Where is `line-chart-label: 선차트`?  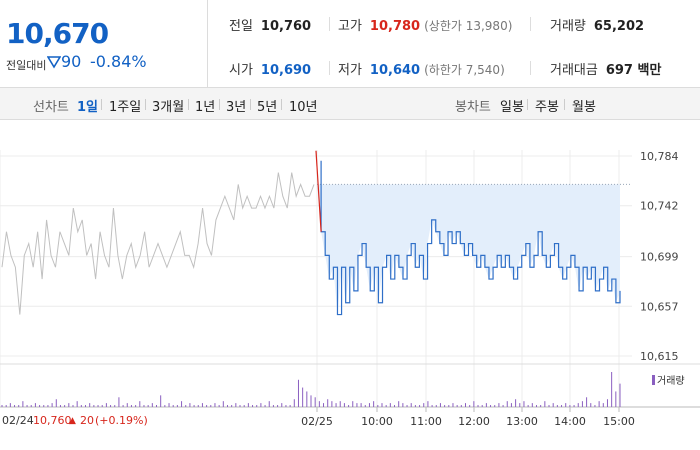
line-chart-label: 선차트 is located at coordinates (51, 107).